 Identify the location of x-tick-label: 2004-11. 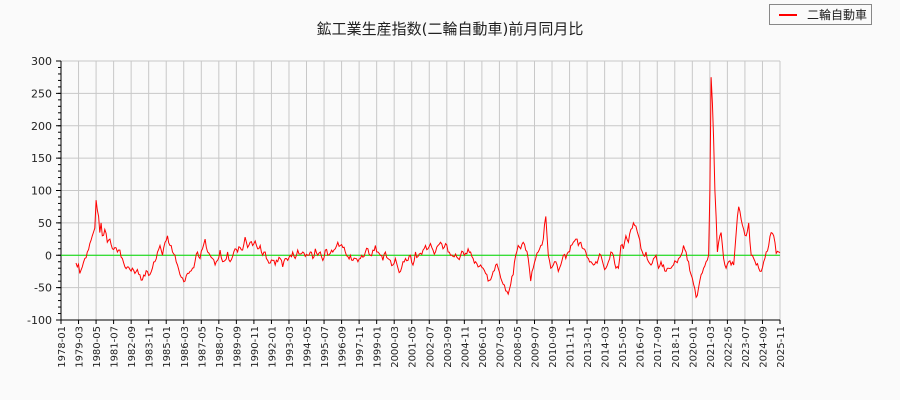
(465, 347).